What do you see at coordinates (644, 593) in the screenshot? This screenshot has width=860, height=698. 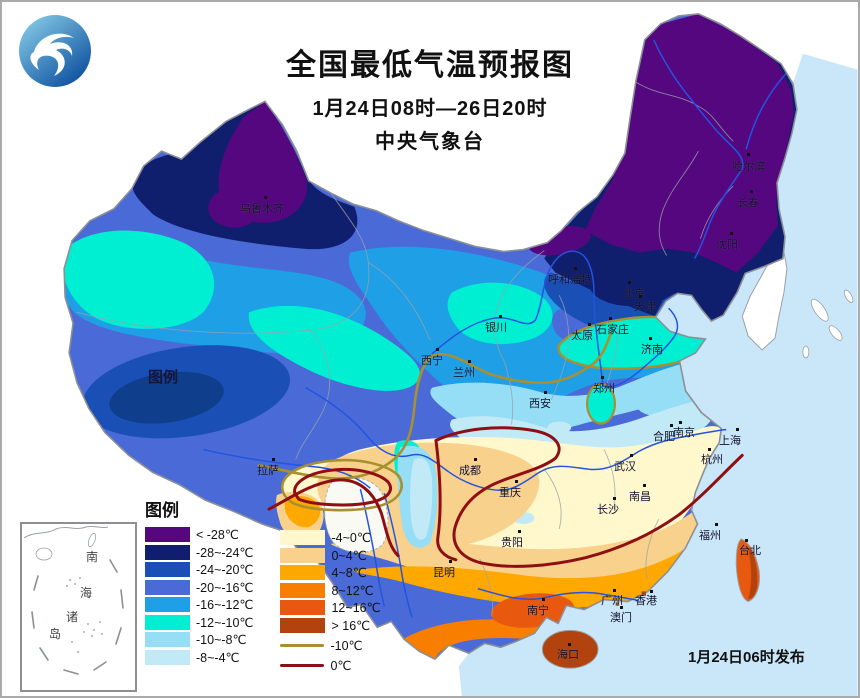 I see `hongkong-mark` at bounding box center [644, 593].